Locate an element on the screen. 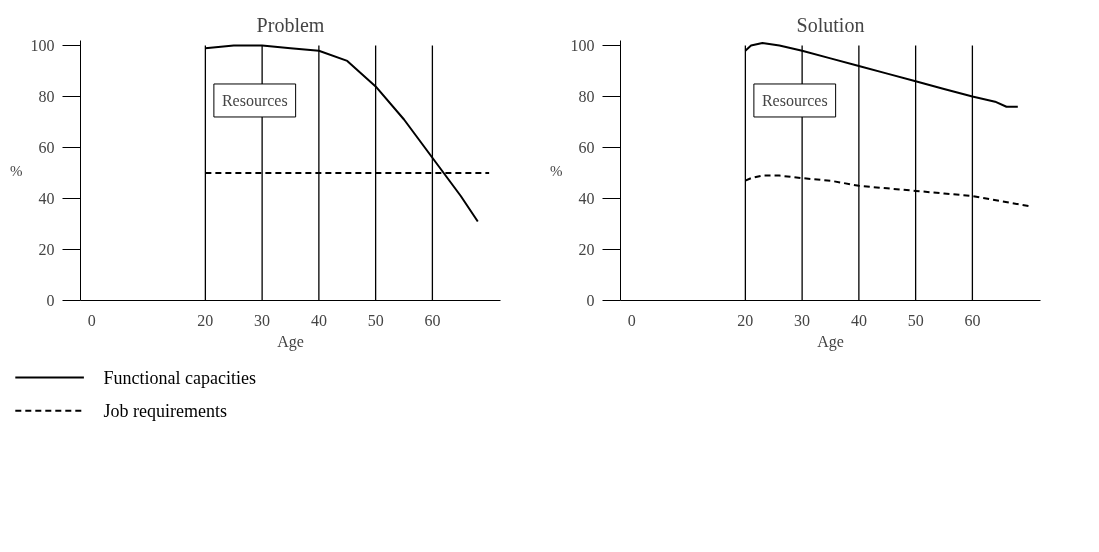  chart-title: Solution is located at coordinates (830, 24).